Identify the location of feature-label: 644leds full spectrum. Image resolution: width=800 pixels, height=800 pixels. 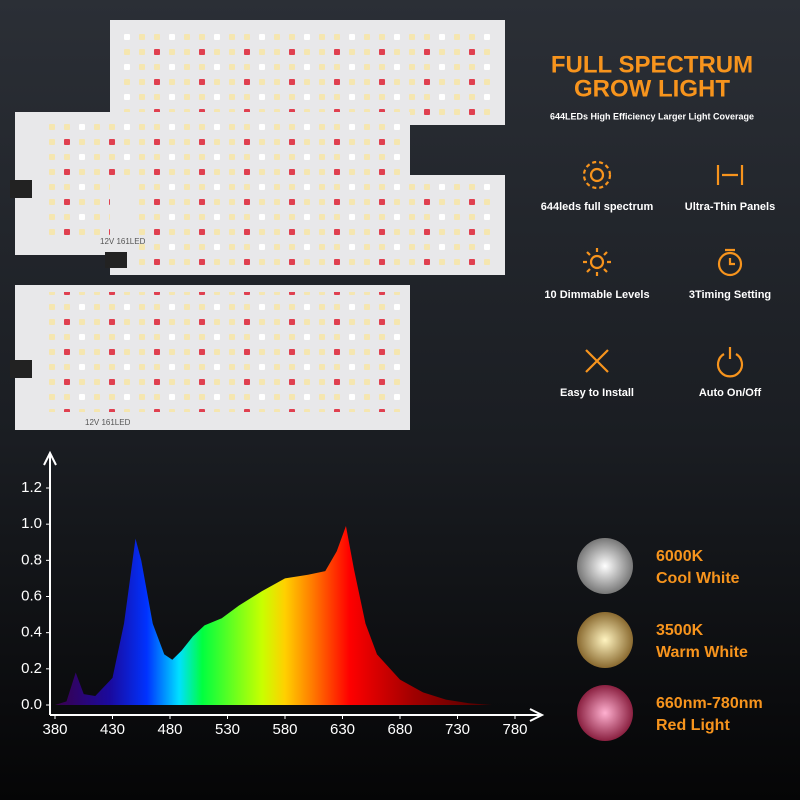
(597, 207).